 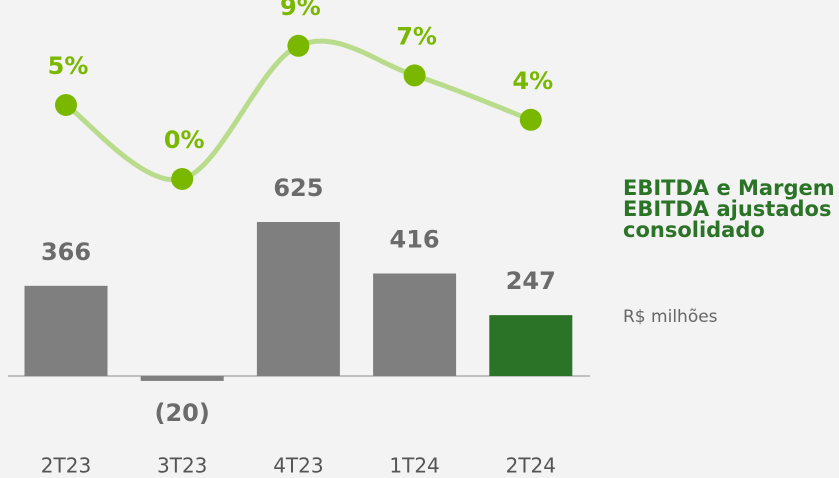 I want to click on x-tick-label: 3T23, so click(x=182, y=466).